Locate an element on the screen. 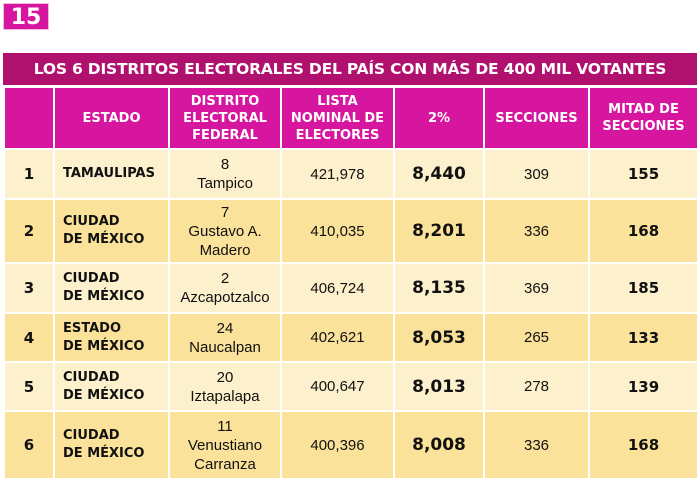 The height and width of the screenshot is (488, 700). header-rank is located at coordinates (29, 118).